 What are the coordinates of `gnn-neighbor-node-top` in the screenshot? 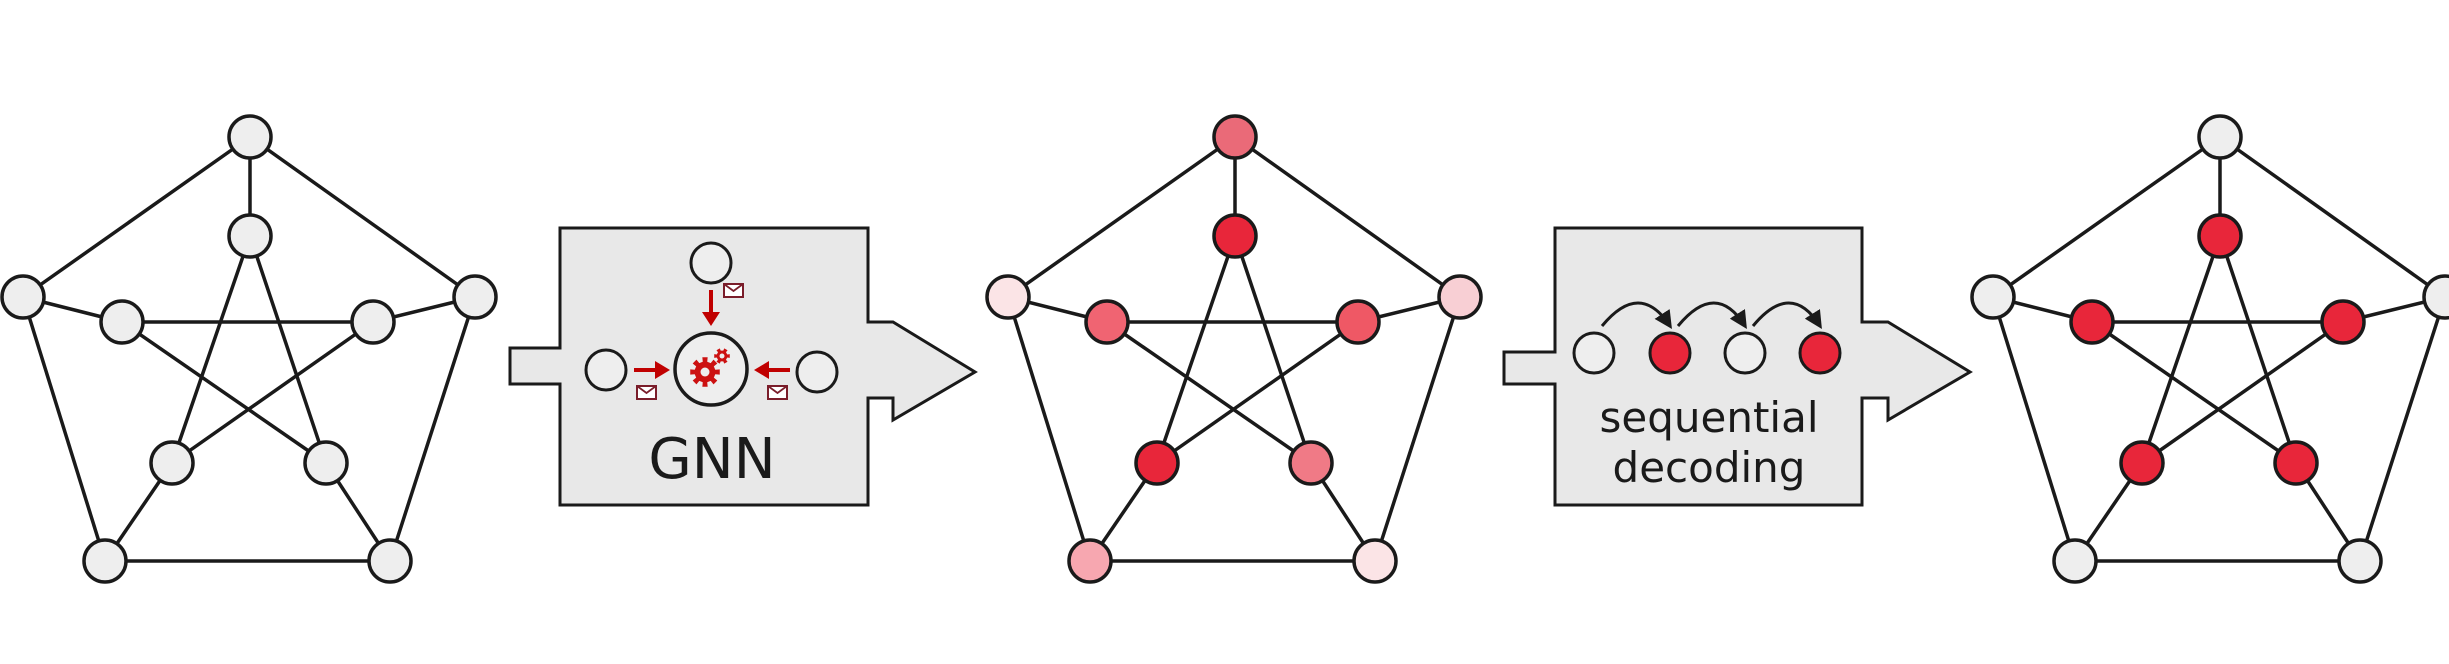 It's located at (711, 263).